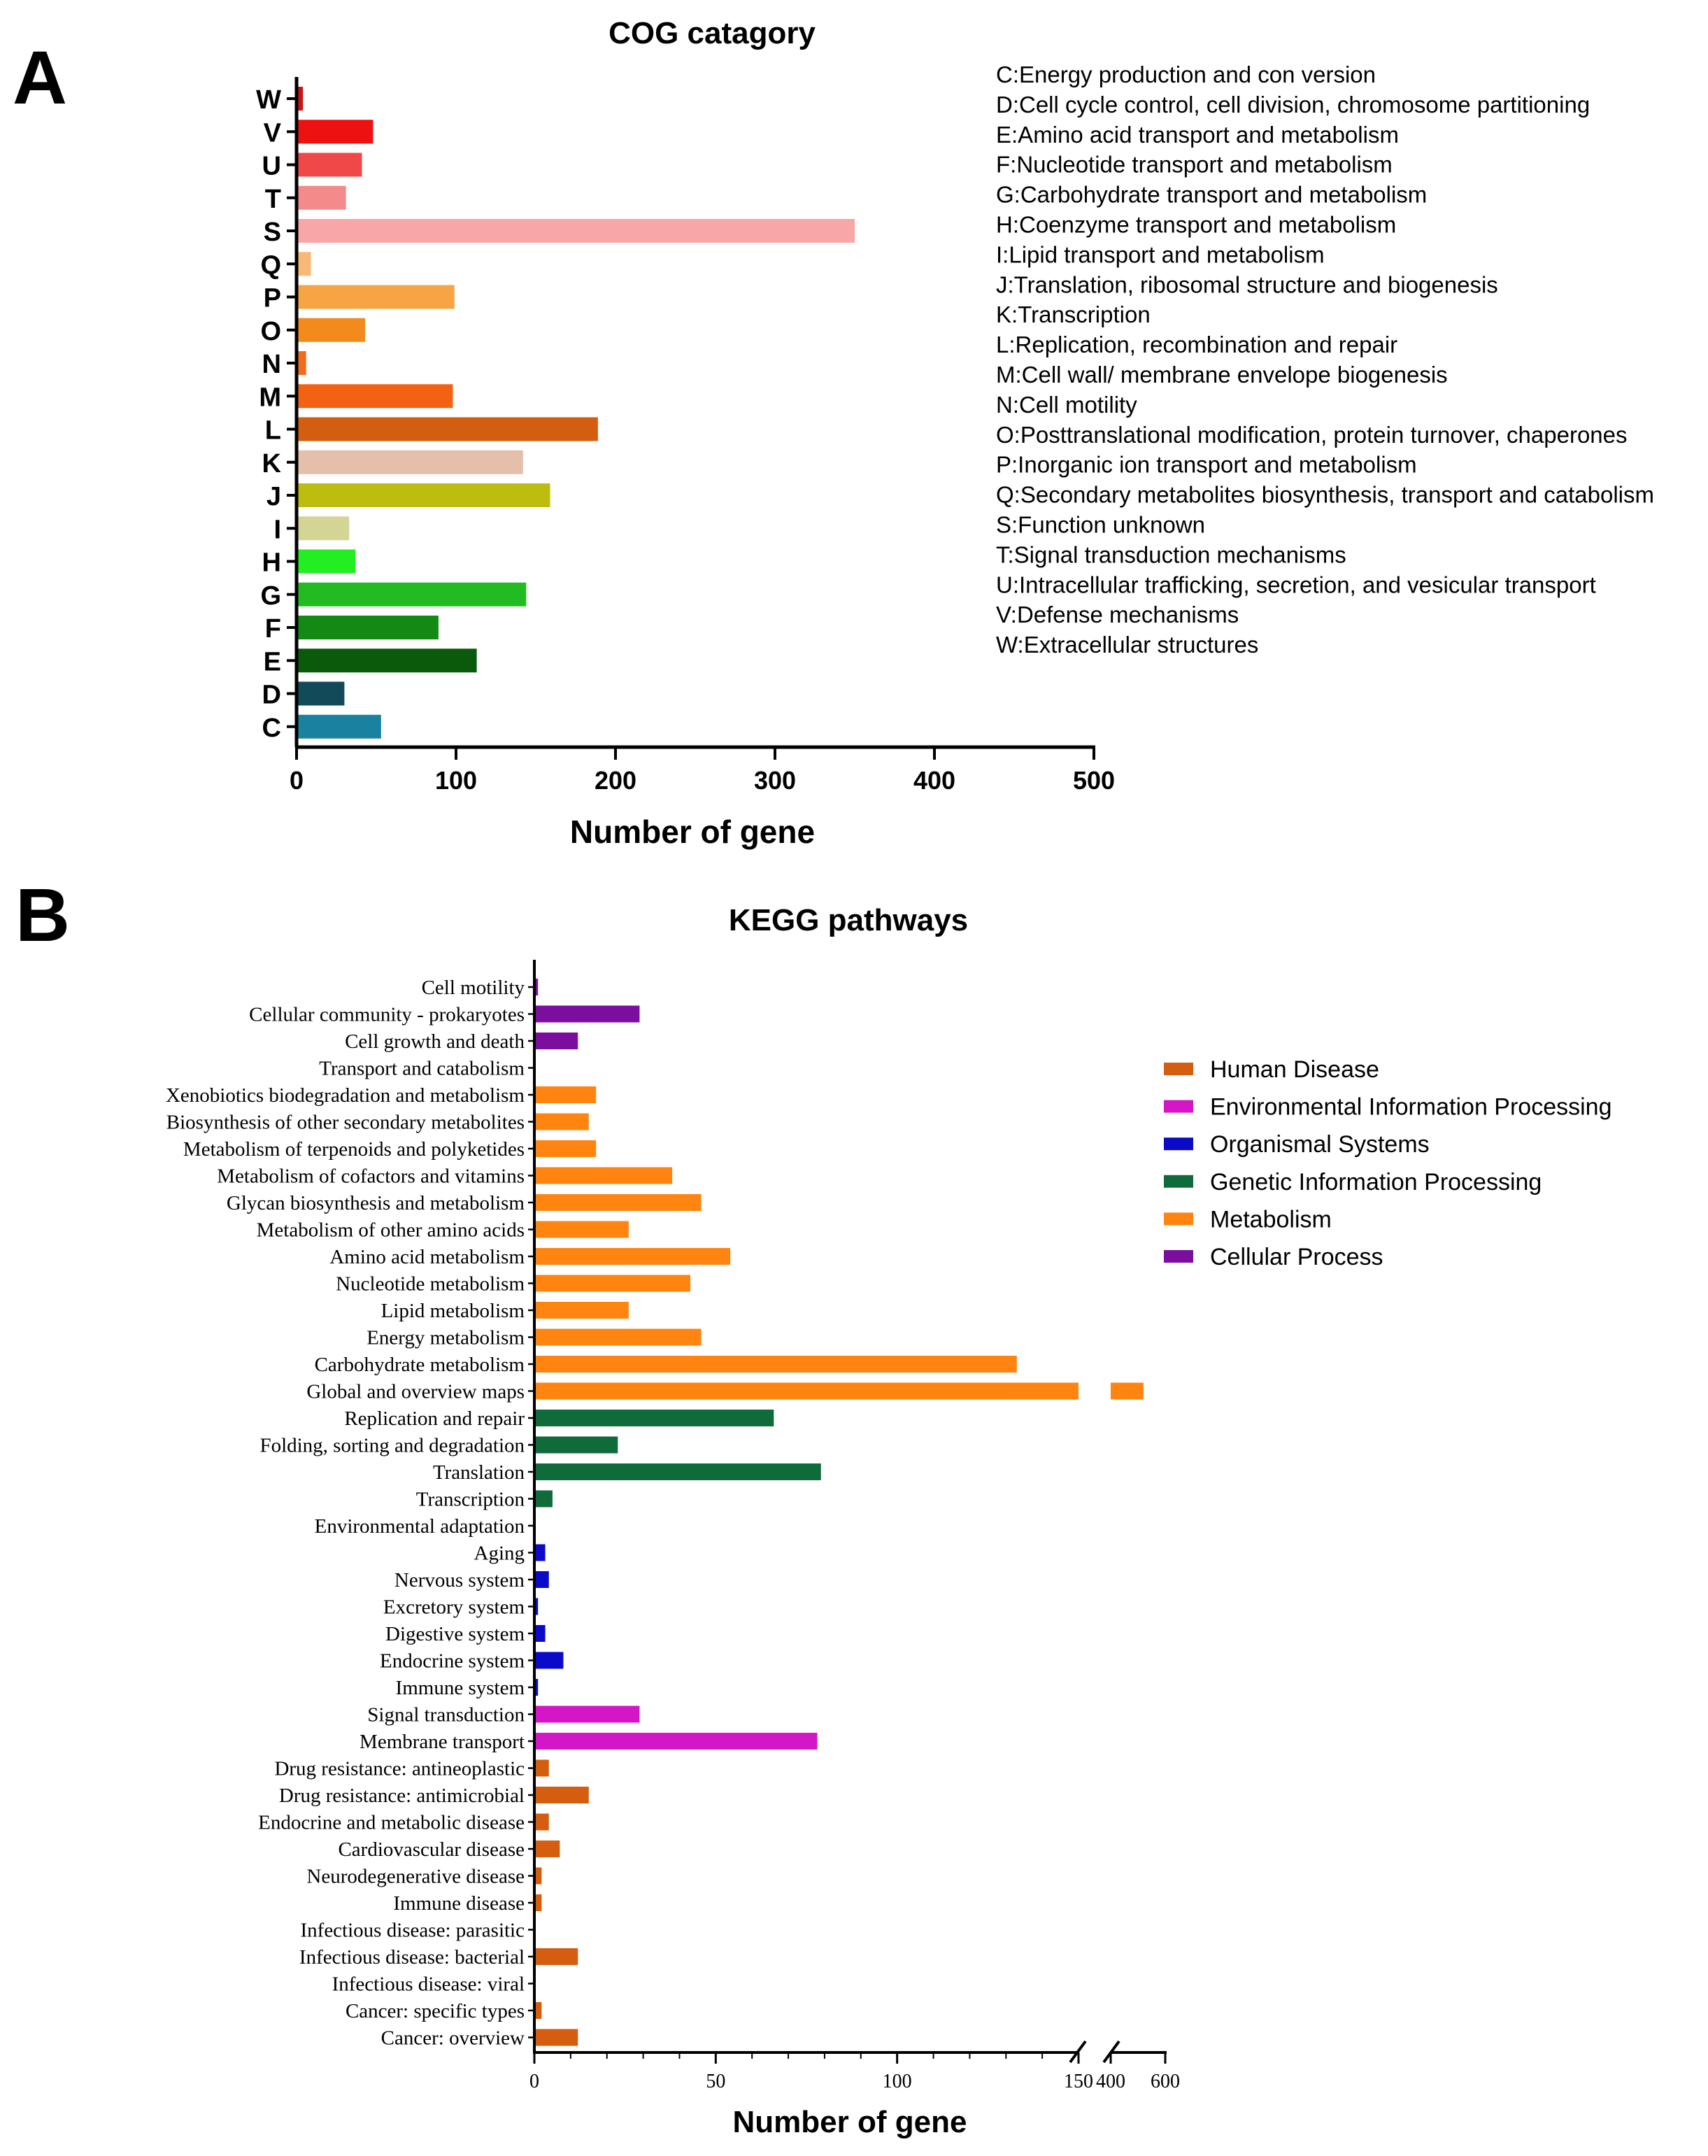 The image size is (1708, 2156). I want to click on kegg-bar-signal-transduction, so click(587, 1714).